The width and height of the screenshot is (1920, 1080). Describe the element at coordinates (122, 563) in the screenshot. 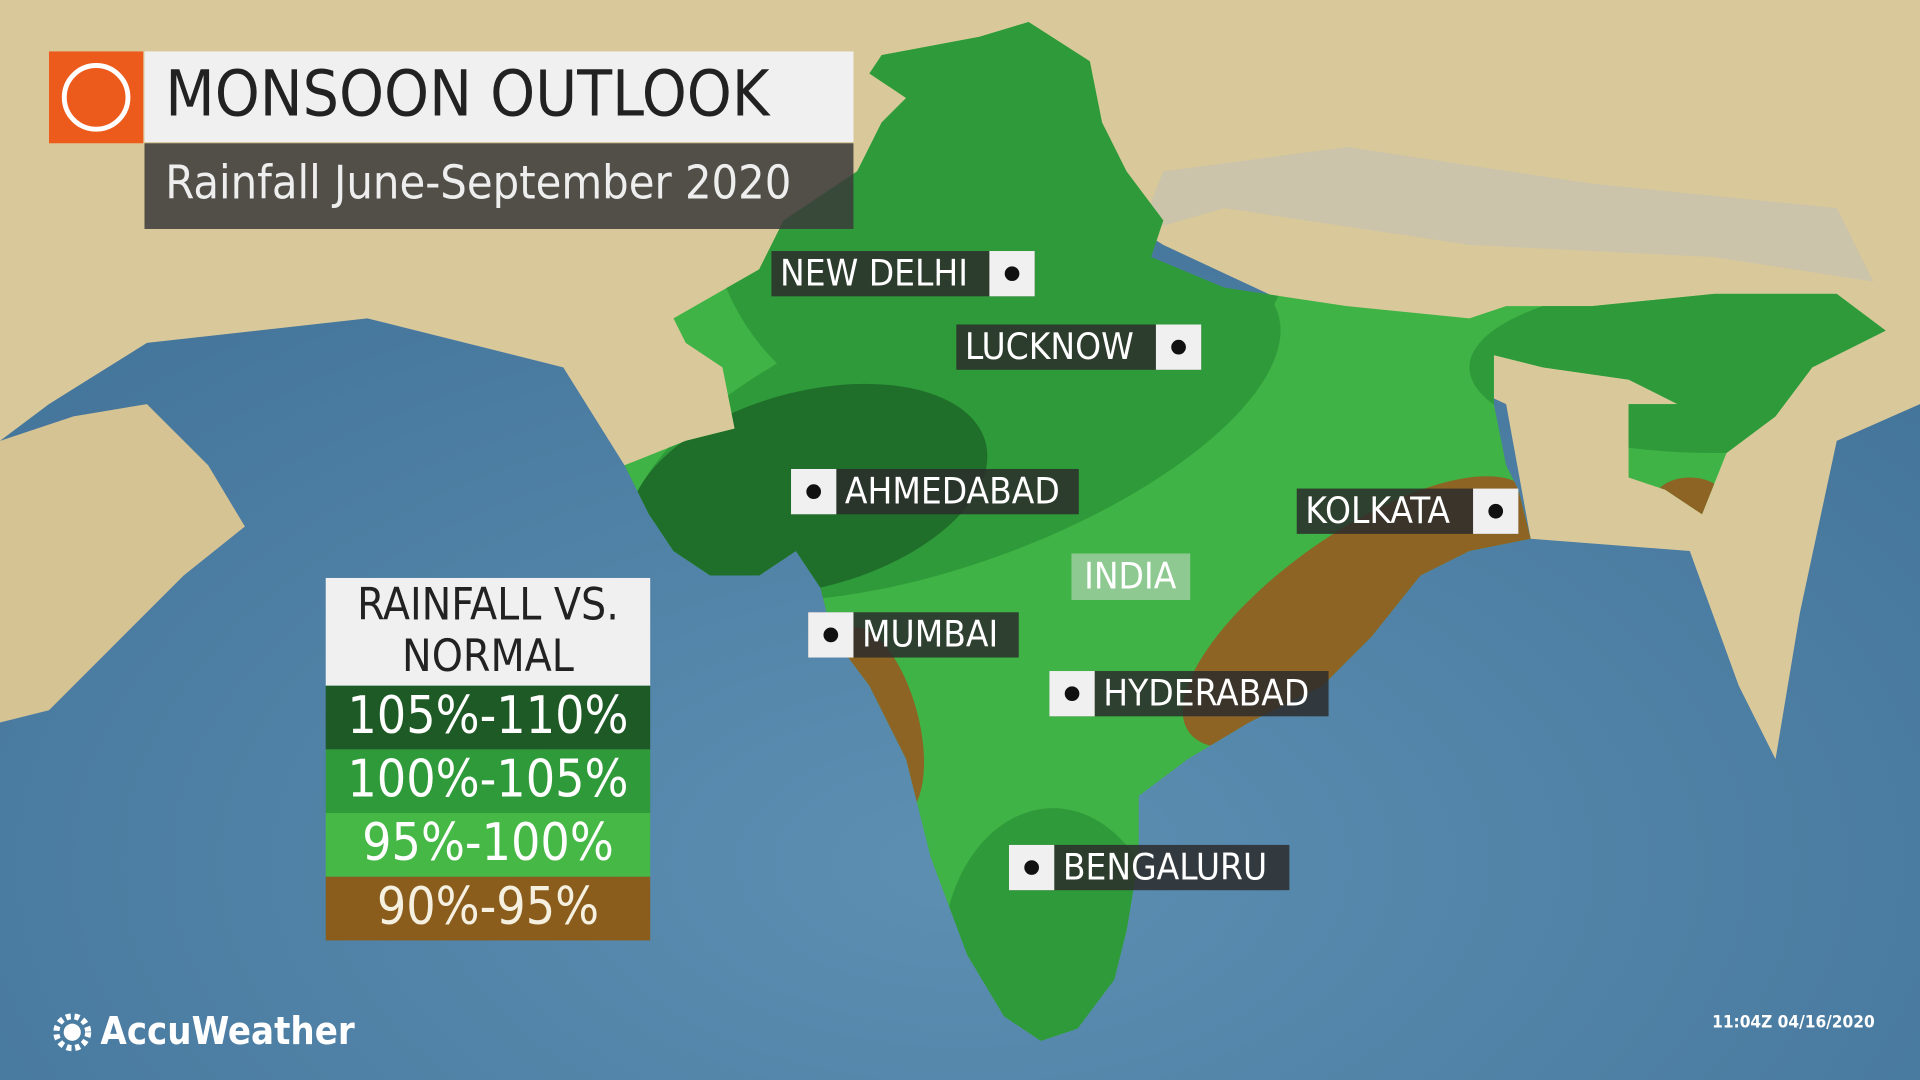

I see `land` at that location.